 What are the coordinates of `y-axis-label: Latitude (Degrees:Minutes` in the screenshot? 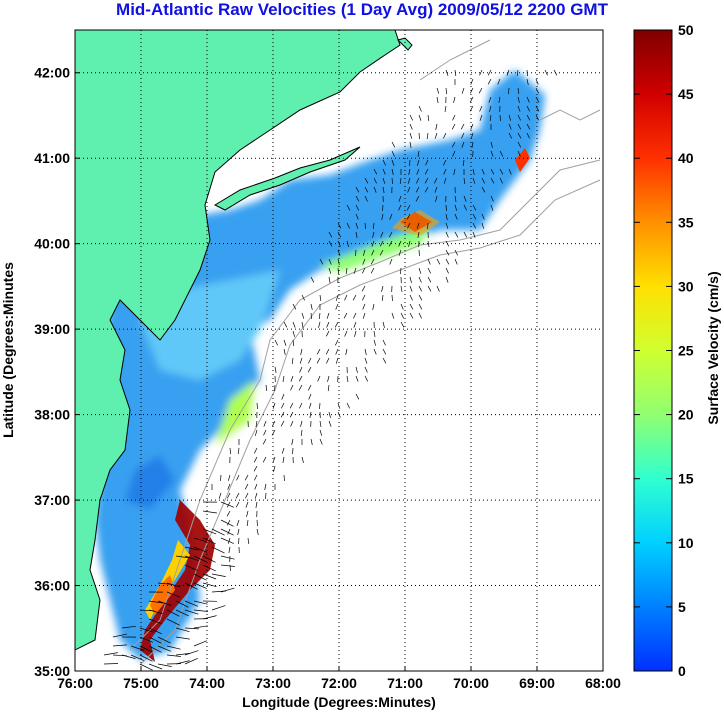 It's located at (8, 350).